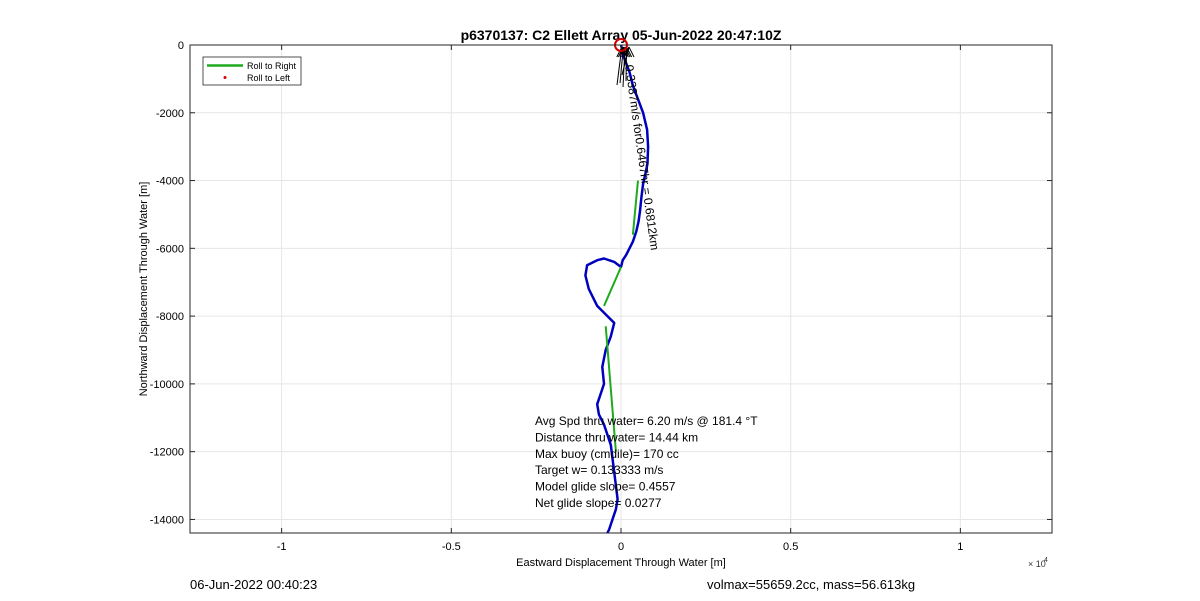 The image size is (1200, 601). Describe the element at coordinates (181, 46) in the screenshot. I see `y-tick-label: 0` at that location.